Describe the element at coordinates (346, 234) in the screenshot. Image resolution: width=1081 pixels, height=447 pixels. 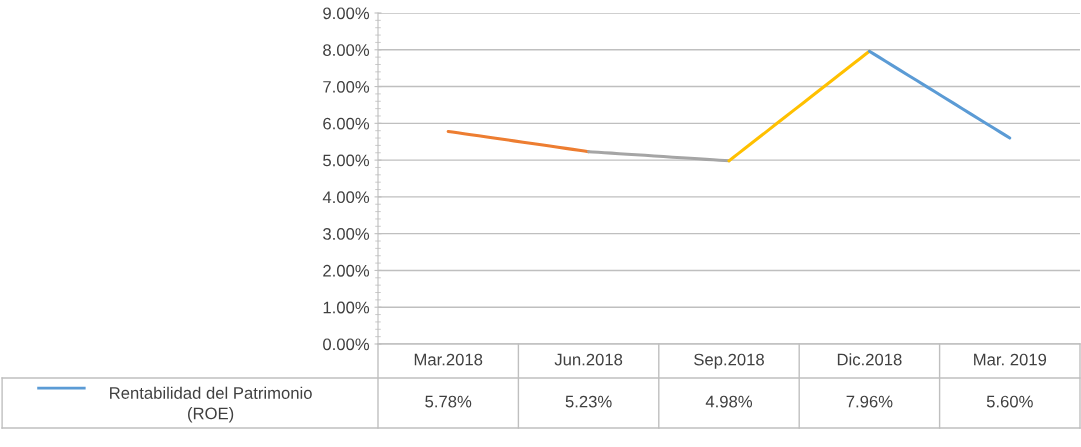
I see `y-tick-label: 3.00%` at that location.